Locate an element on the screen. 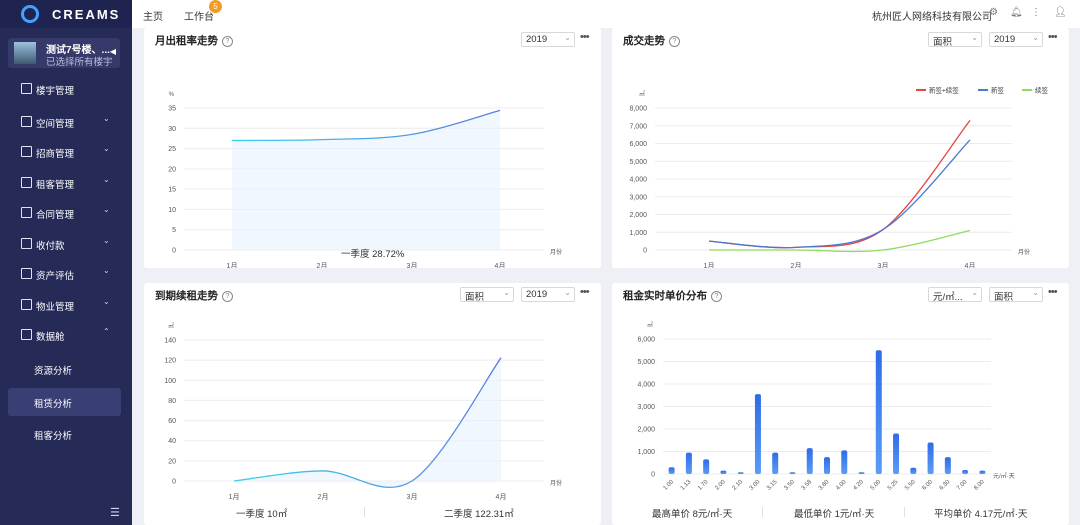 The height and width of the screenshot is (525, 1080). sidebar-item-label: 物业管理 is located at coordinates (55, 307).